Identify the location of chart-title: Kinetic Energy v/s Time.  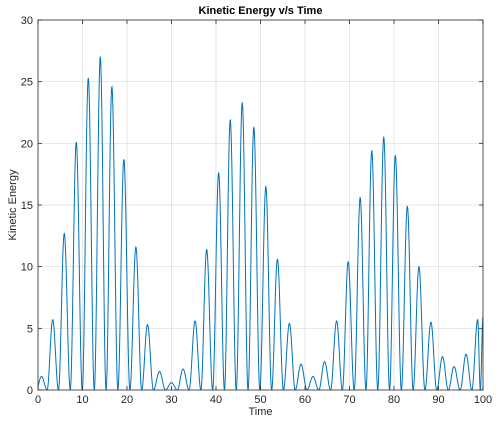
(261, 11).